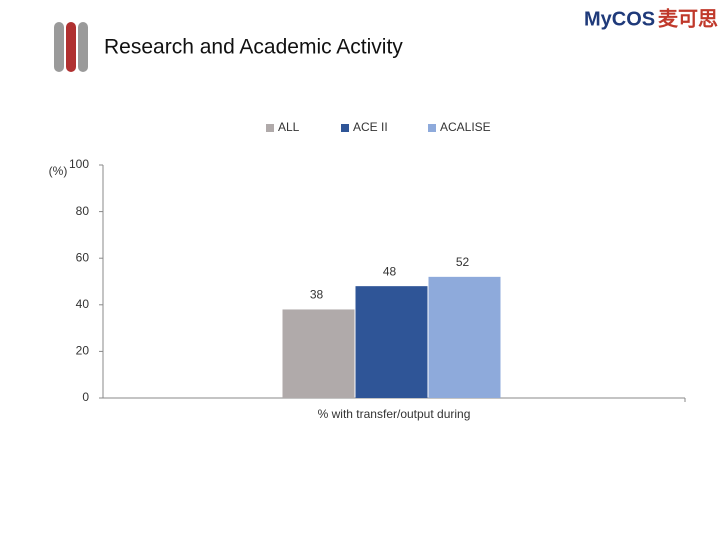 The width and height of the screenshot is (720, 540). I want to click on legend-label: ACALISE, so click(465, 127).